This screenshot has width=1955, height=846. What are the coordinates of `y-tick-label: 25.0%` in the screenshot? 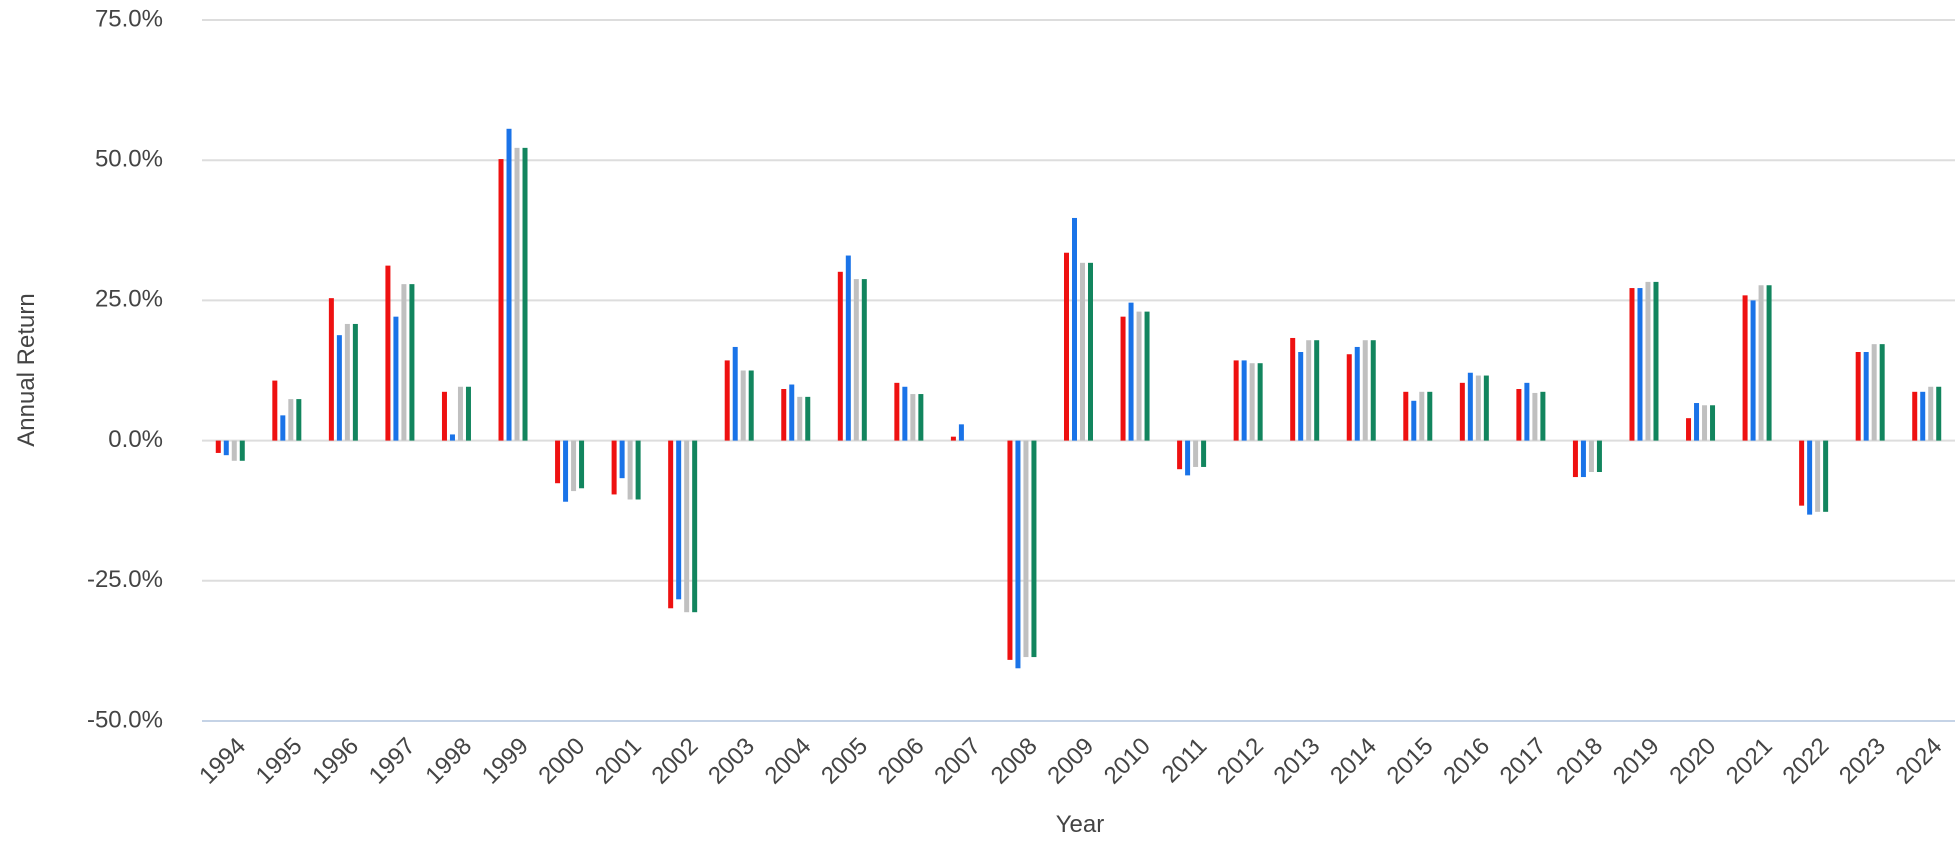 It's located at (129, 299).